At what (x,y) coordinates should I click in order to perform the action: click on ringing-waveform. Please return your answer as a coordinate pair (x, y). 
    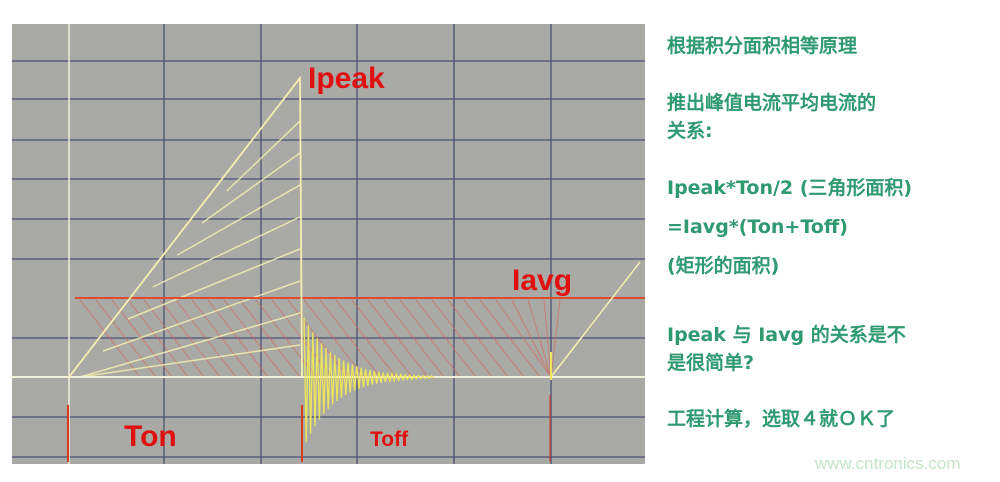
    Looking at the image, I should click on (369, 380).